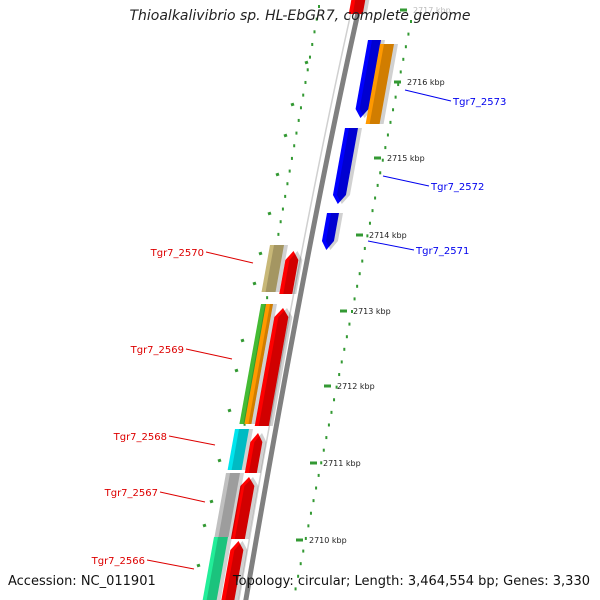 The width and height of the screenshot is (600, 600). Describe the element at coordinates (457, 187) in the screenshot. I see `gene-label-tgr7-2572: Tgr7_2572` at that location.